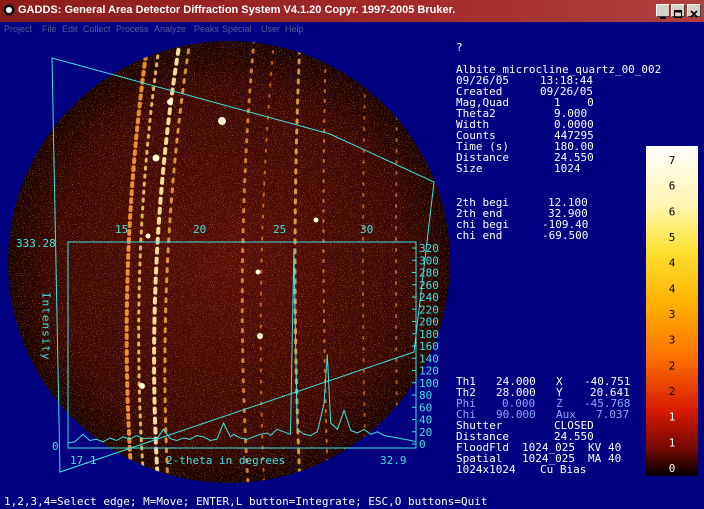  I want to click on y-tick-label: 260, so click(429, 285).